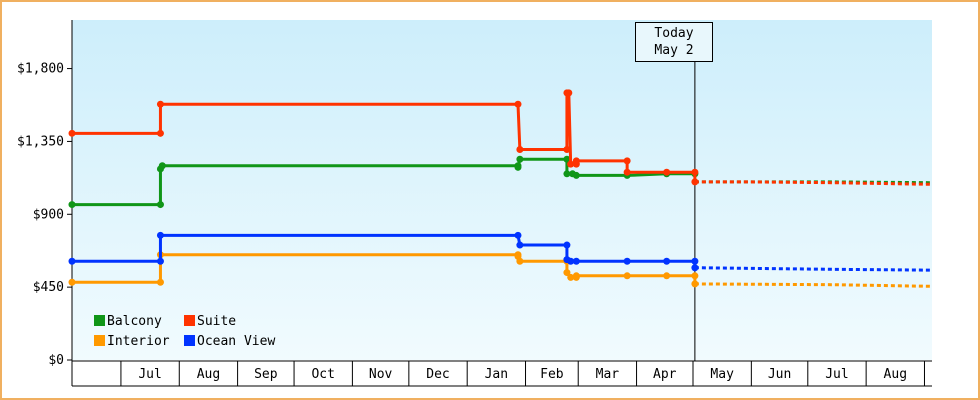  What do you see at coordinates (381, 374) in the screenshot?
I see `x-month-label: Nov` at bounding box center [381, 374].